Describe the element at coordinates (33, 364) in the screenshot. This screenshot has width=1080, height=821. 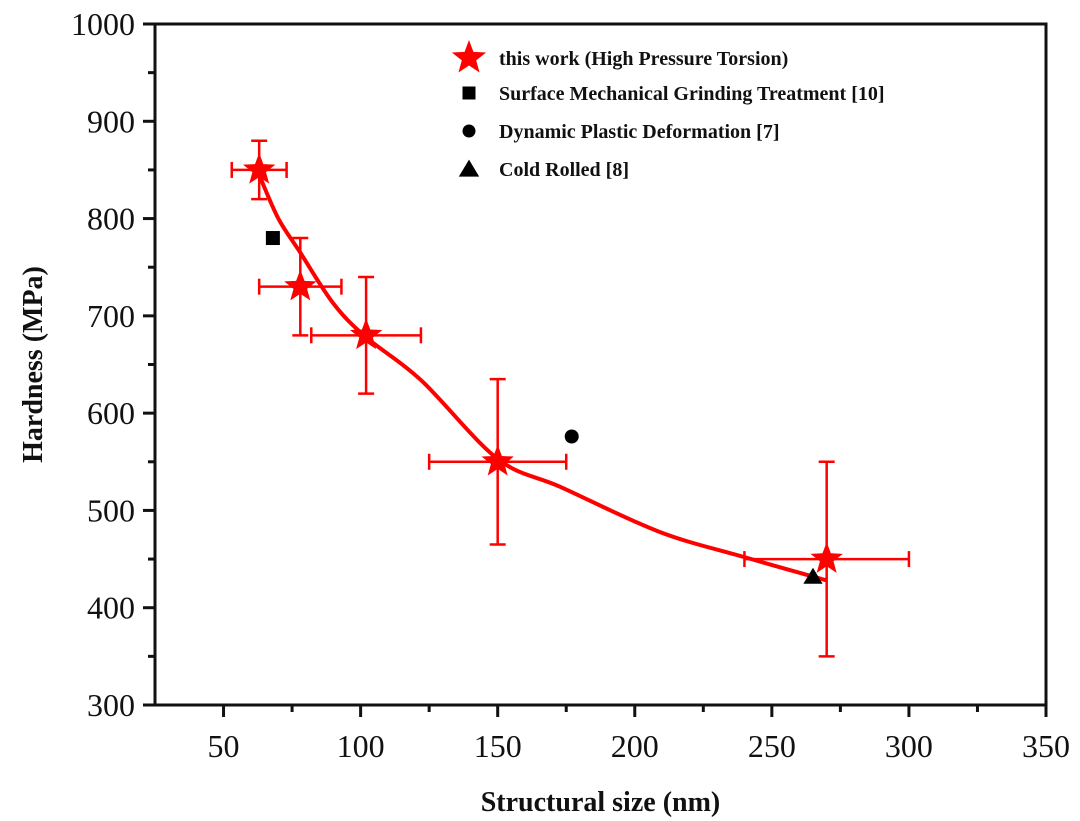
I see `y-axis-title: Hardness (MPa)` at that location.